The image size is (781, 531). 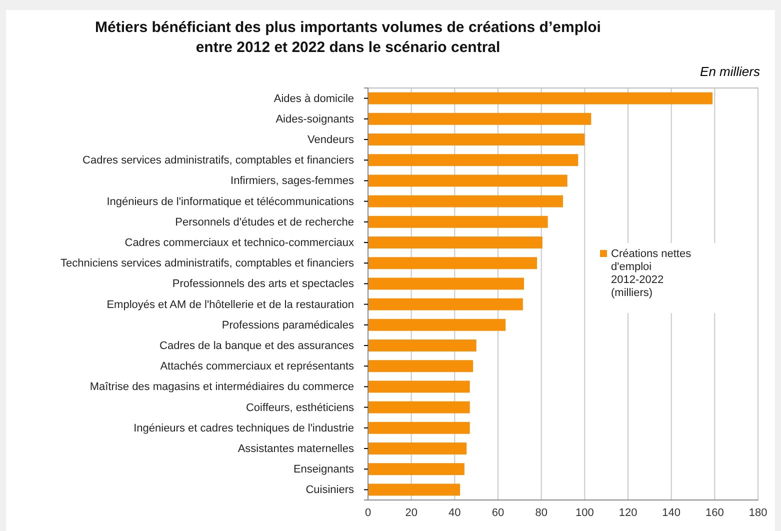 I want to click on y-tick-label: Assistantes maternelles, so click(x=296, y=449).